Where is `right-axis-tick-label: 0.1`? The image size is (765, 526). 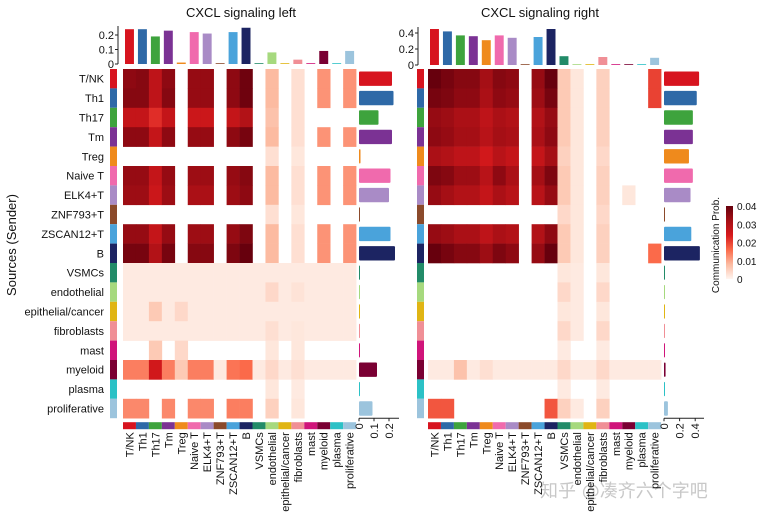
right-axis-tick-label: 0.1 is located at coordinates (375, 430).